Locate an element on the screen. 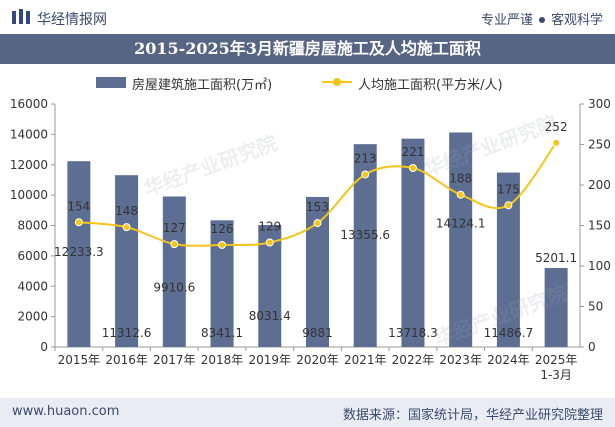  line-value-label: 188 is located at coordinates (460, 179).